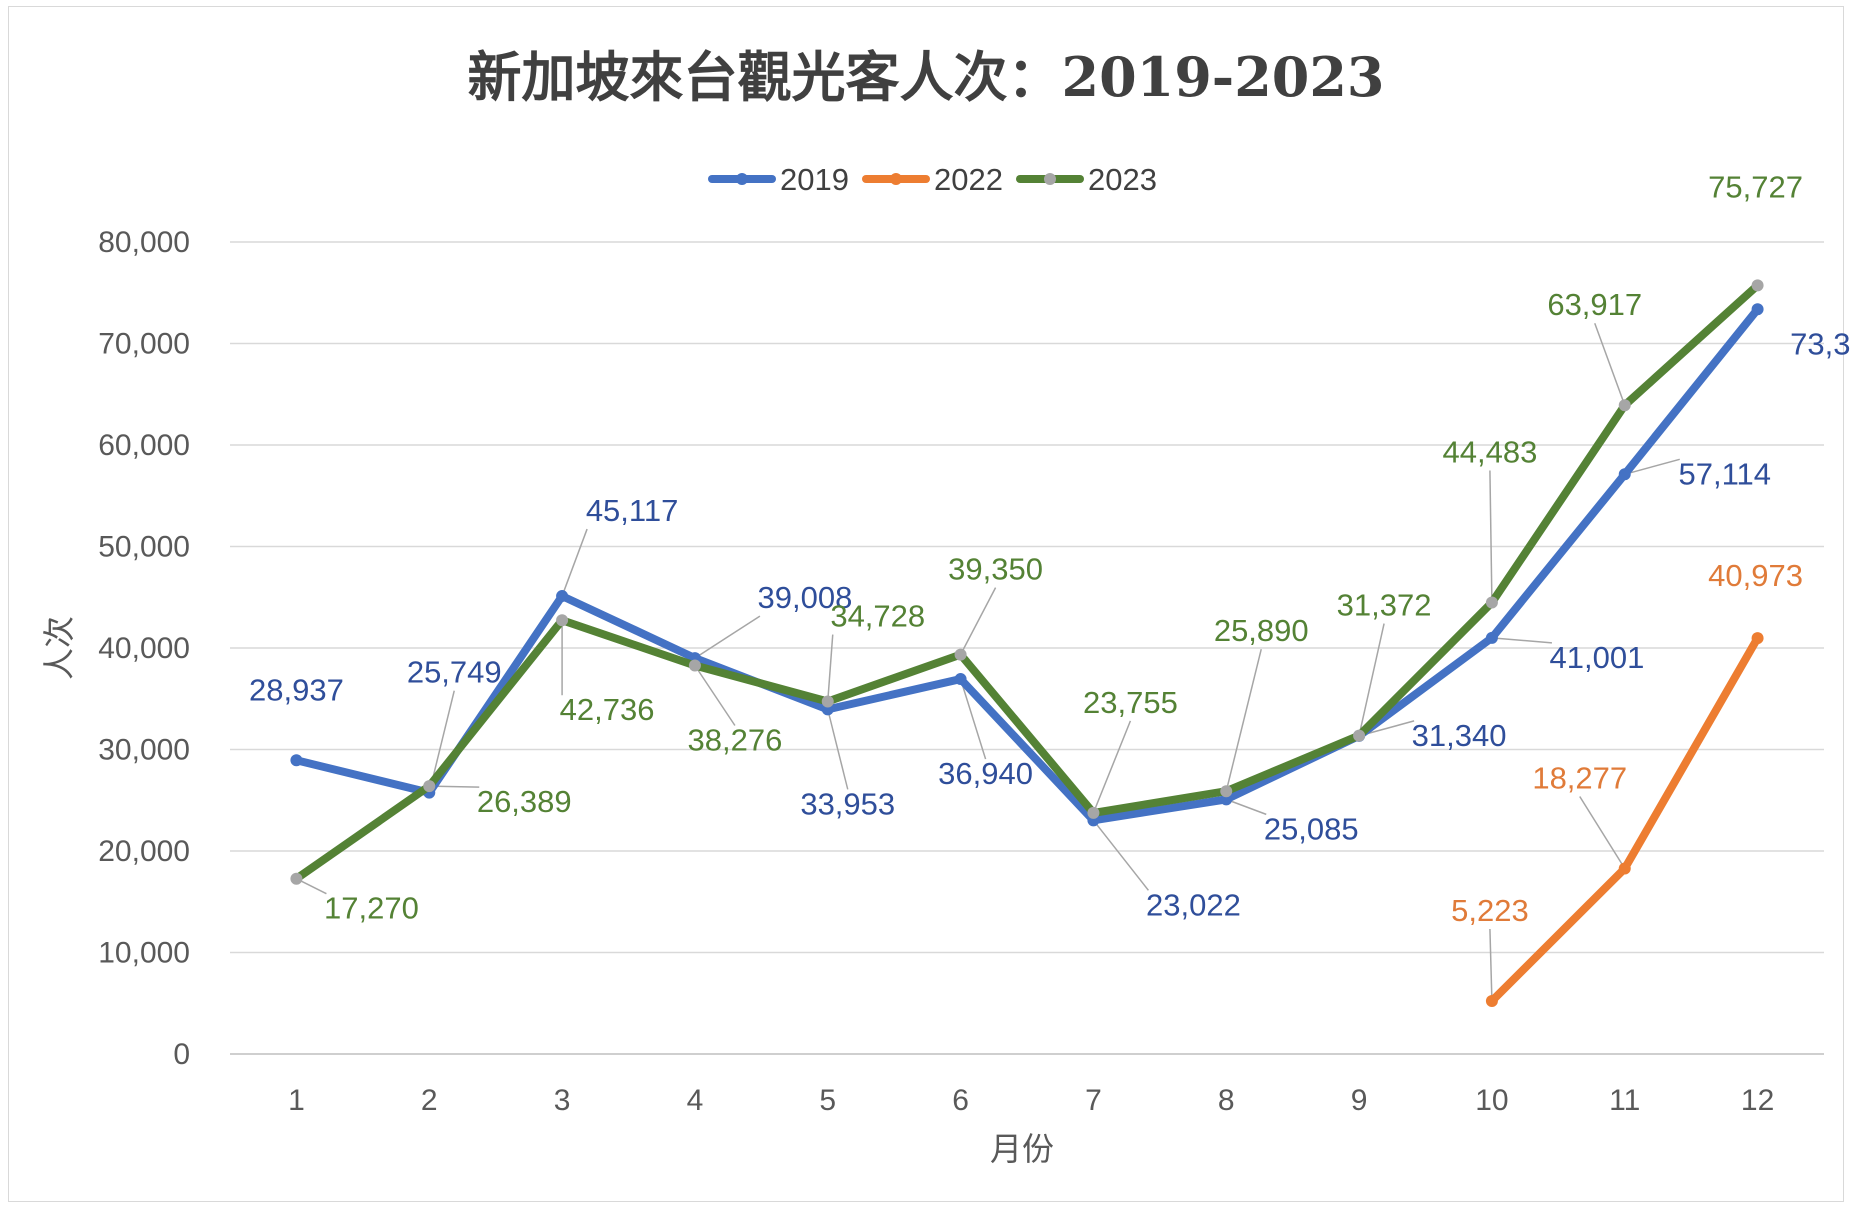 The height and width of the screenshot is (1210, 1852). Describe the element at coordinates (814, 179) in the screenshot. I see `legend-label-2019: 2019` at that location.